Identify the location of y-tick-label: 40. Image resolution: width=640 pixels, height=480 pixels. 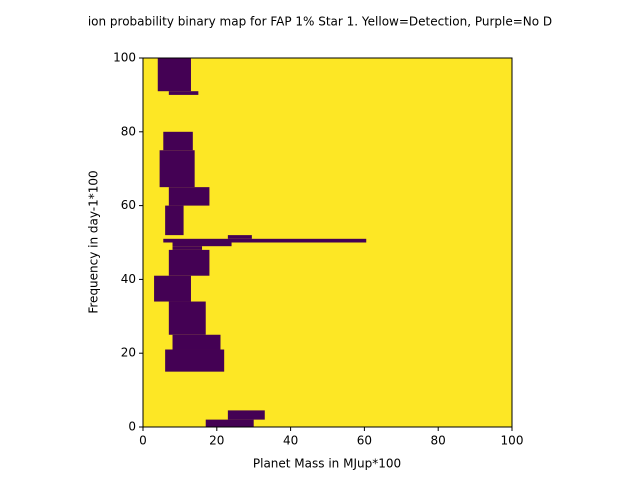
(128, 279).